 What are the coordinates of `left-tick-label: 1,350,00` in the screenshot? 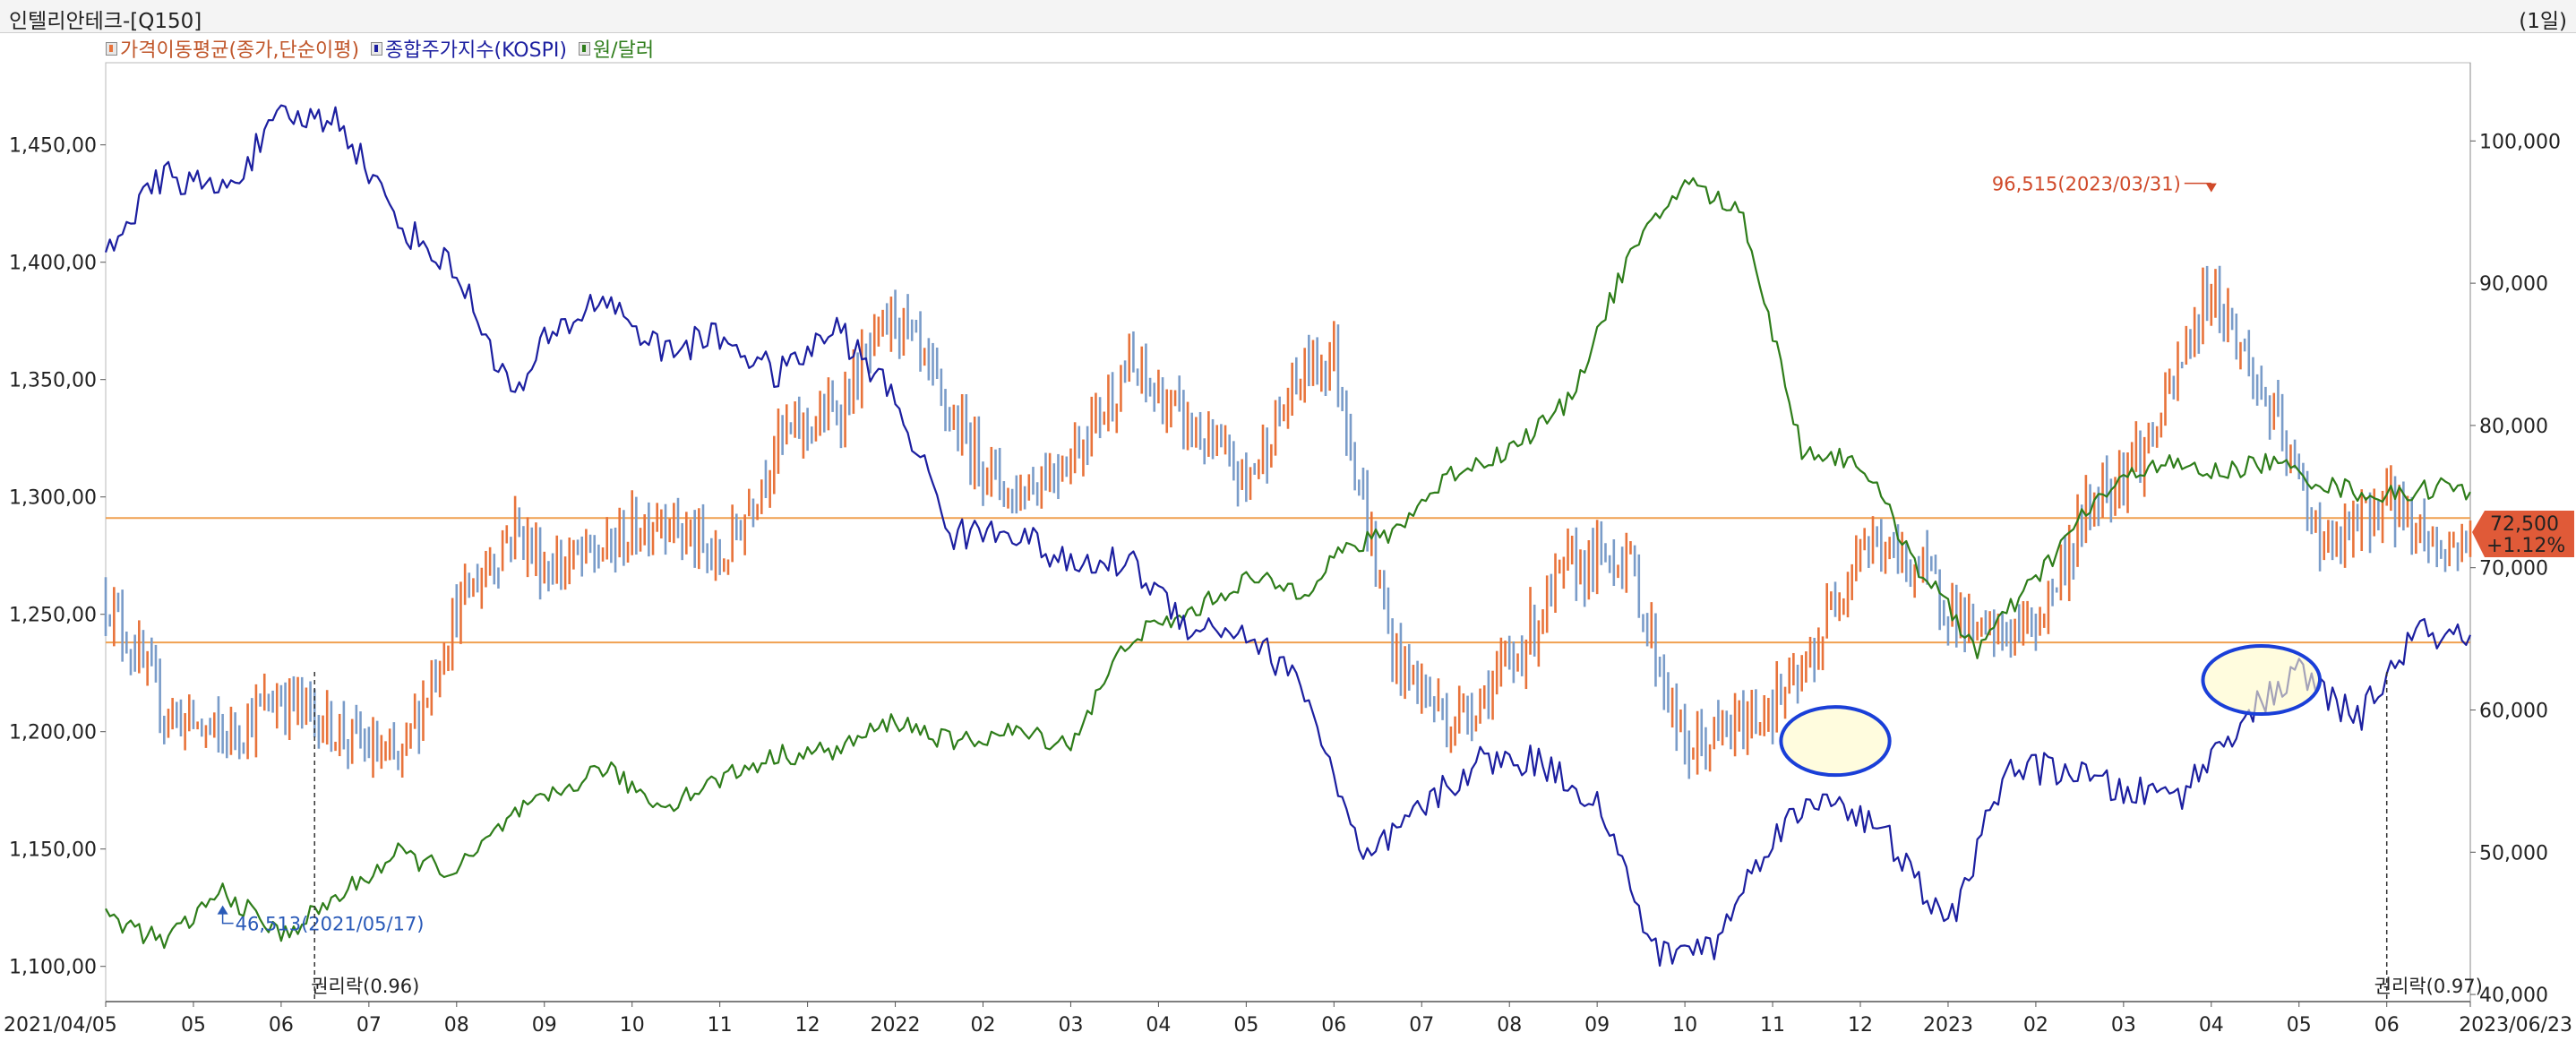 It's located at (53, 381).